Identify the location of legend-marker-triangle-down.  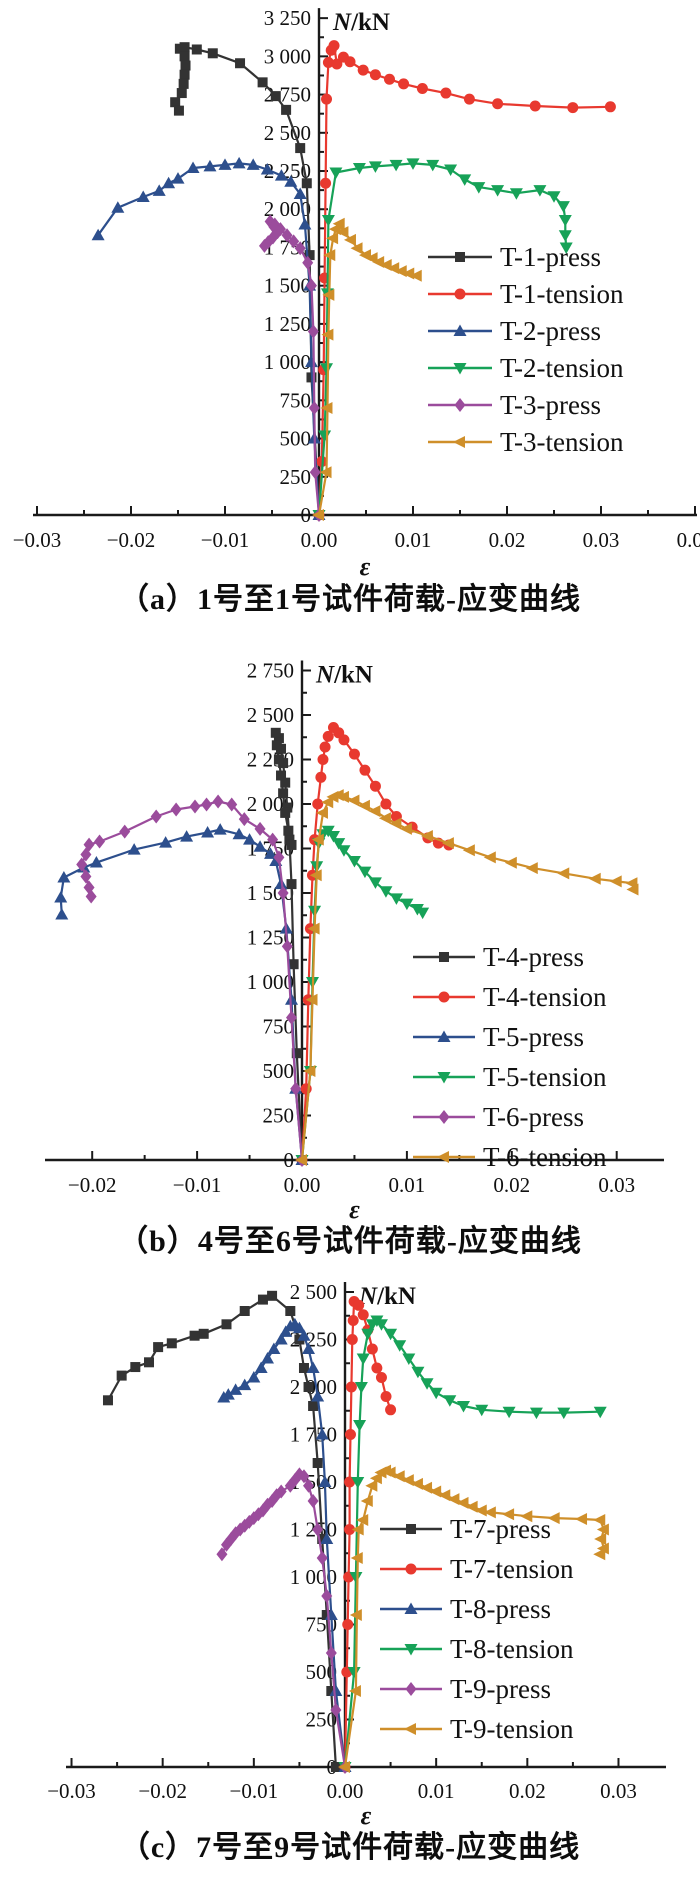
(460, 369).